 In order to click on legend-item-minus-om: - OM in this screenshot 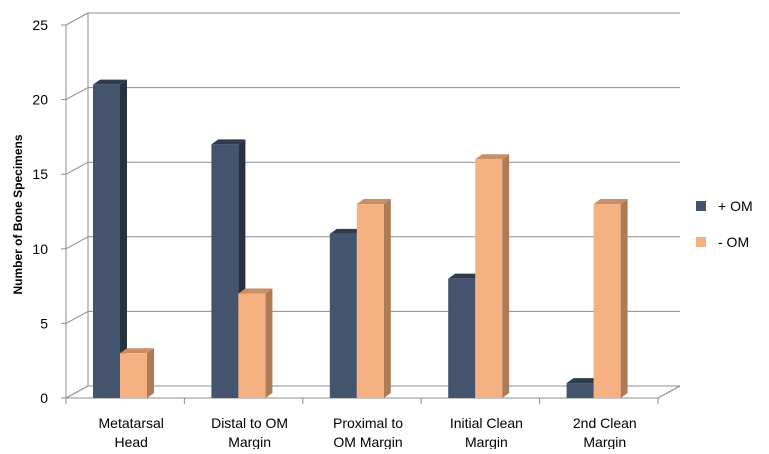, I will do `click(724, 242)`.